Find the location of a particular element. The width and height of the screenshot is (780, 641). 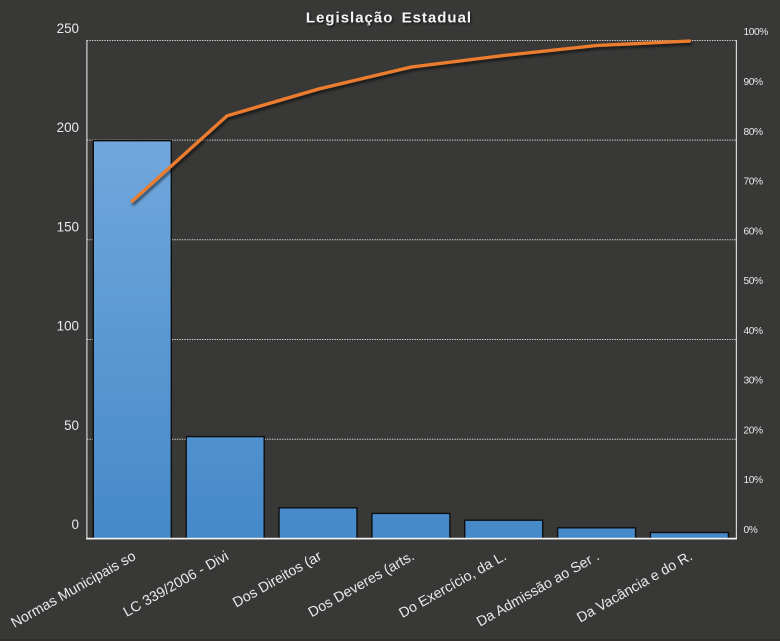

svg-text: 0% is located at coordinates (751, 530).